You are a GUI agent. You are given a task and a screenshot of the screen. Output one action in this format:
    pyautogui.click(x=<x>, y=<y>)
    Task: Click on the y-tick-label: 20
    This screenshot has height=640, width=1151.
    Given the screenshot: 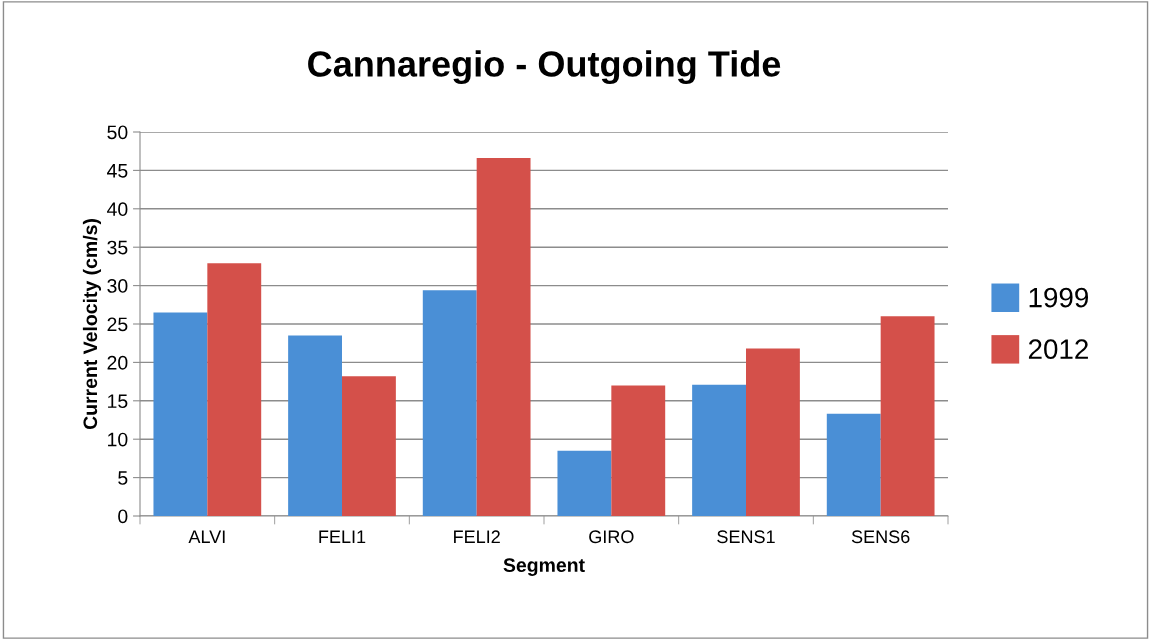 What is the action you would take?
    pyautogui.click(x=117, y=362)
    